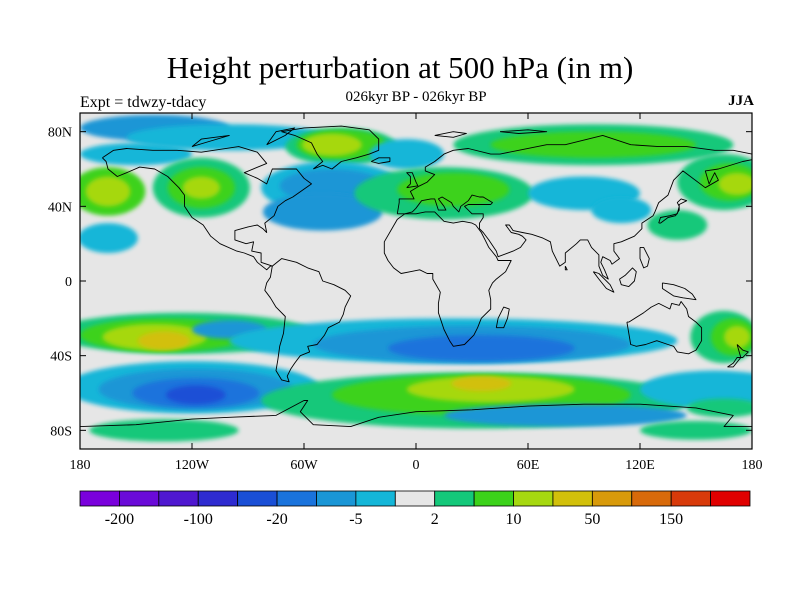 This screenshot has width=800, height=600. Describe the element at coordinates (355, 519) in the screenshot. I see `colorbar-label: -5` at that location.